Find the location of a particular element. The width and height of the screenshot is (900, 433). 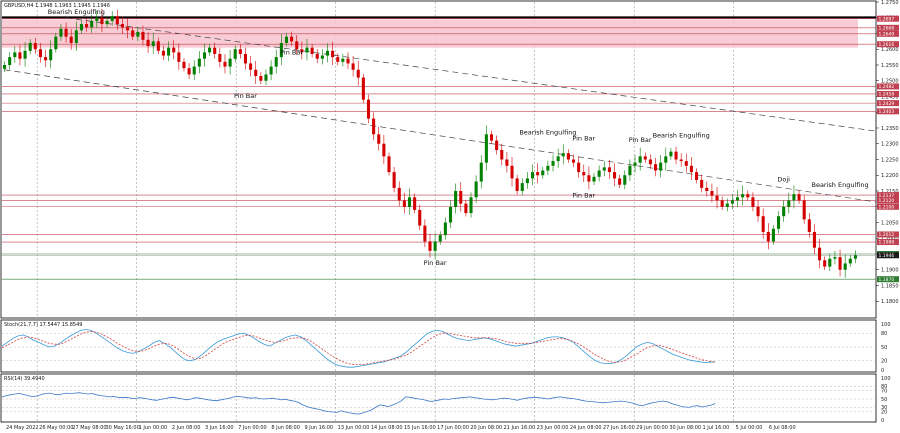

resistance-zone-band is located at coordinates (430, 33).